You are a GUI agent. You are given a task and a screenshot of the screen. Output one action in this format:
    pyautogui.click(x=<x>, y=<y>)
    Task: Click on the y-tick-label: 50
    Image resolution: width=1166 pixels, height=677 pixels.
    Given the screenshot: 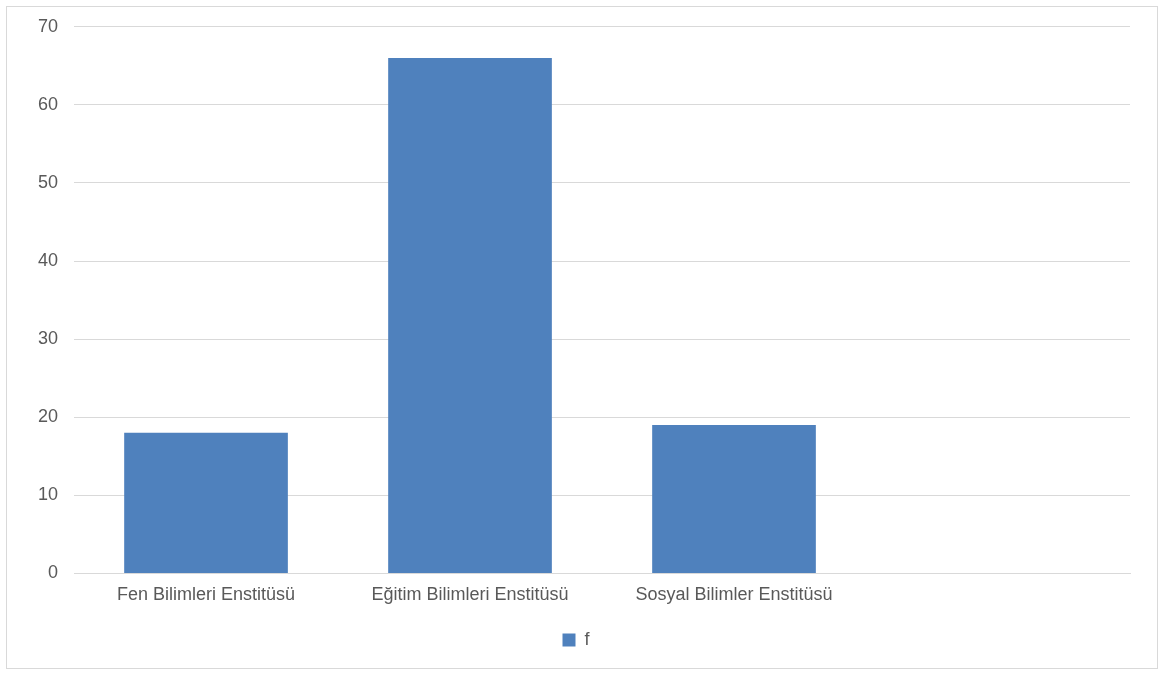 What is the action you would take?
    pyautogui.click(x=48, y=181)
    